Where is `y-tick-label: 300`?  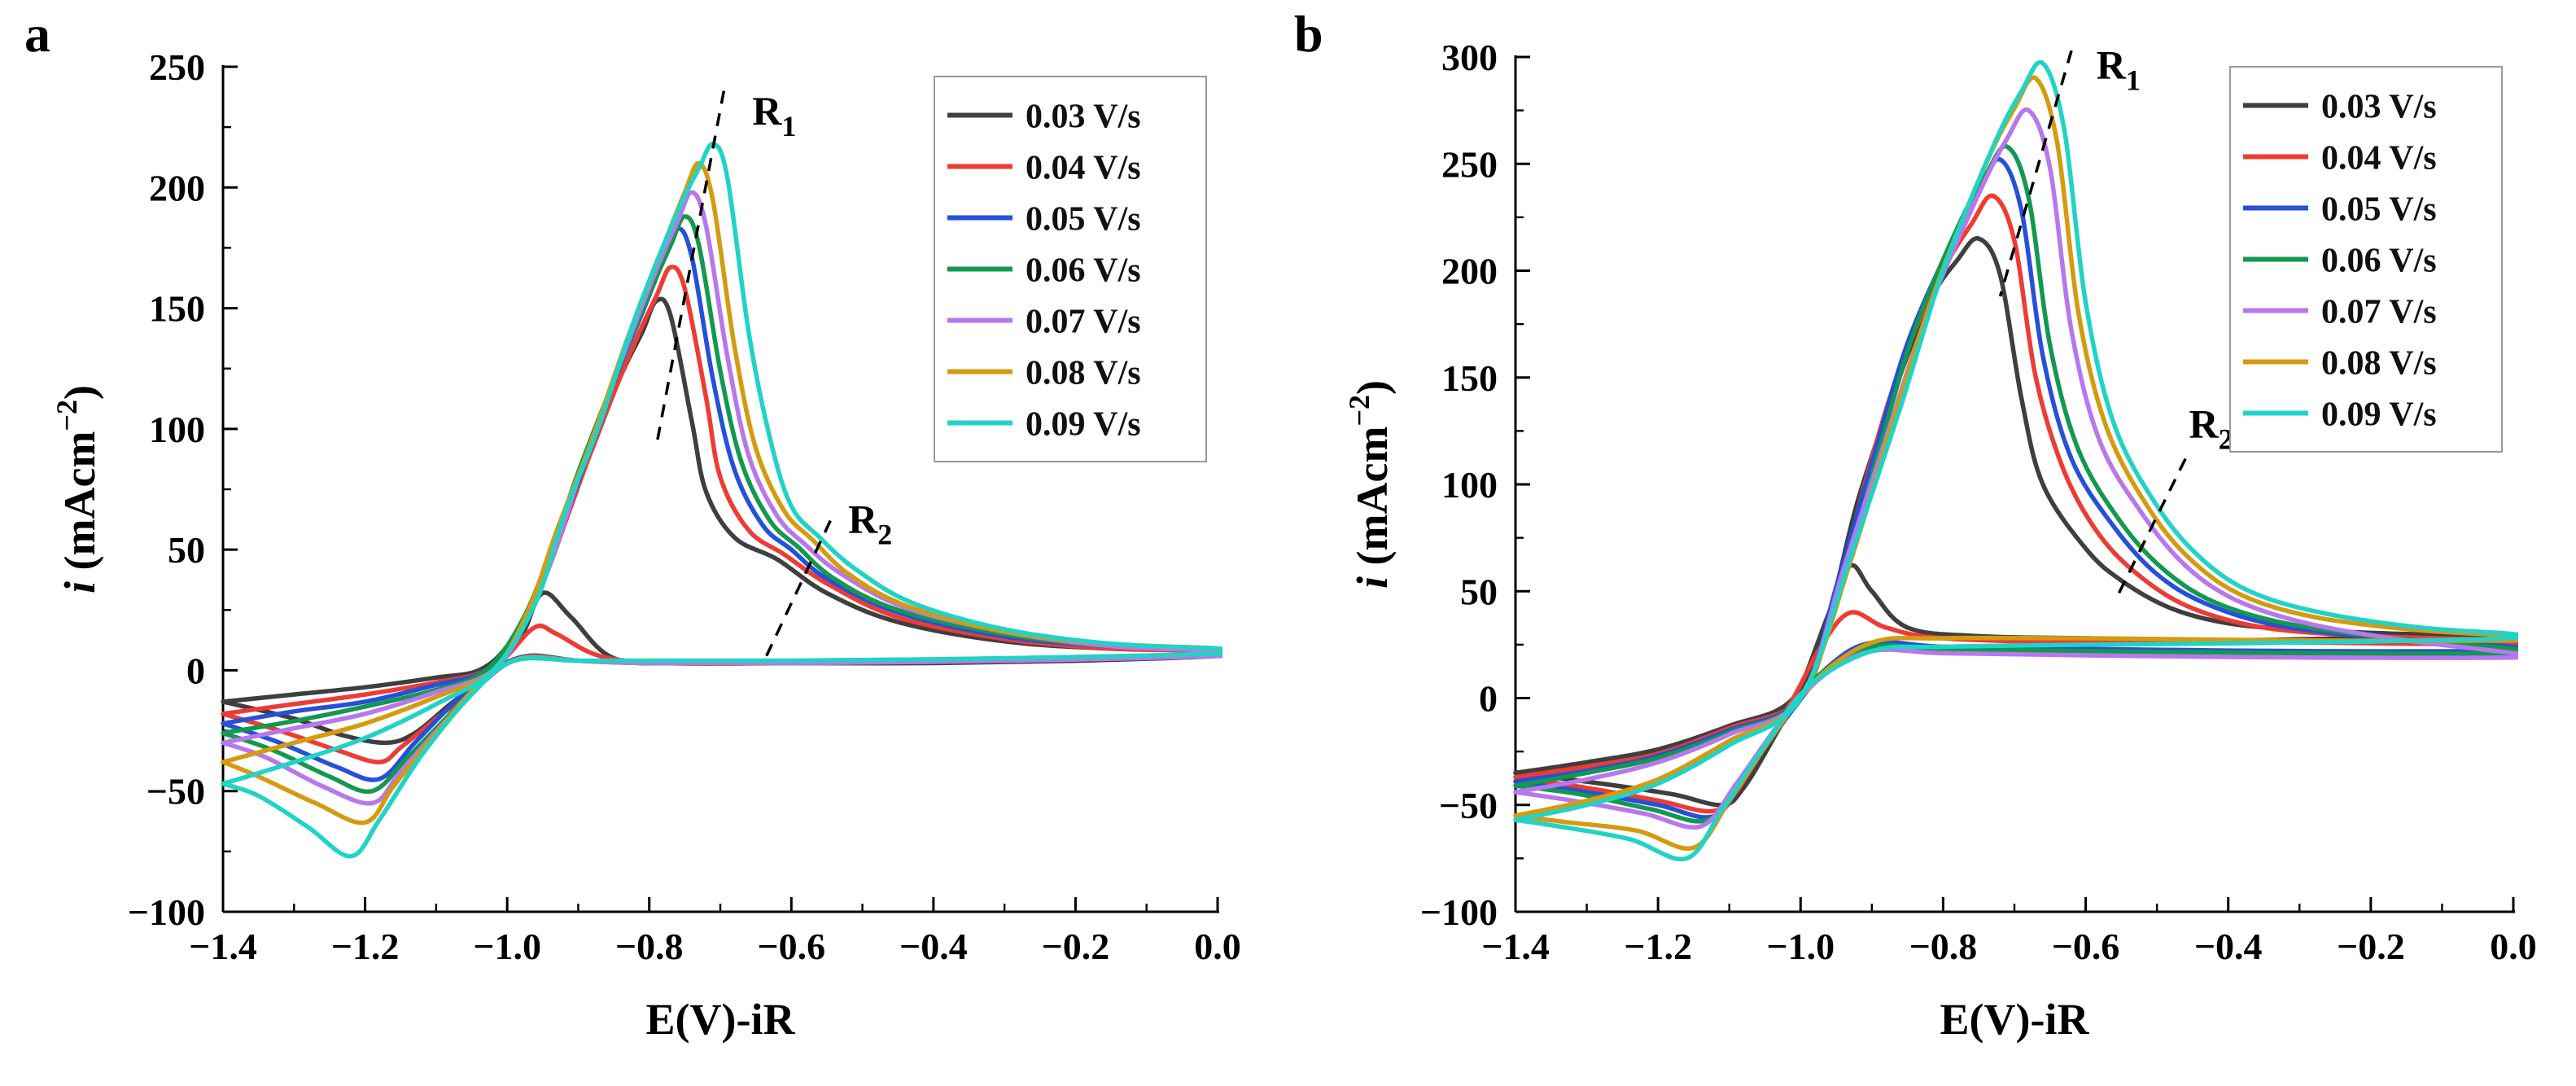
y-tick-label: 300 is located at coordinates (1469, 57).